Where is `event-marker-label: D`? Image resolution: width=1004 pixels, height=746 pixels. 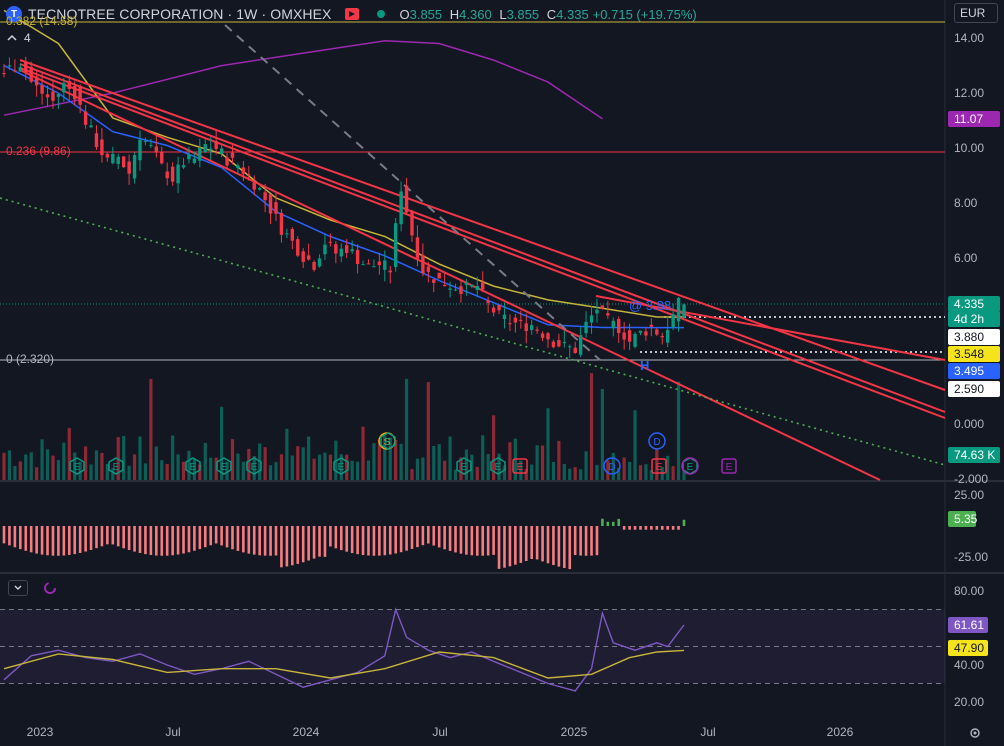 event-marker-label: D is located at coordinates (611, 467).